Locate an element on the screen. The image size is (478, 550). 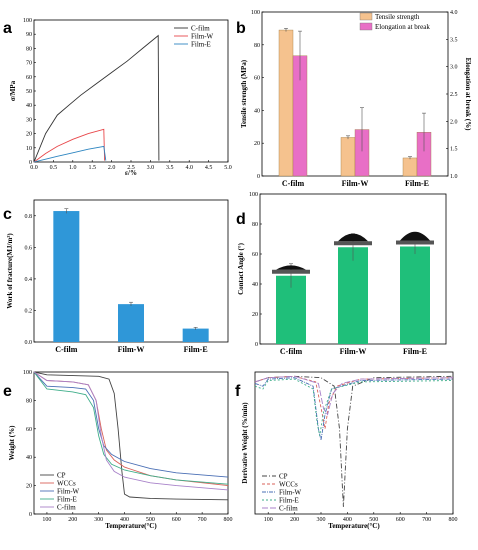
a-legend-label: C-film is located at coordinates (200, 29).